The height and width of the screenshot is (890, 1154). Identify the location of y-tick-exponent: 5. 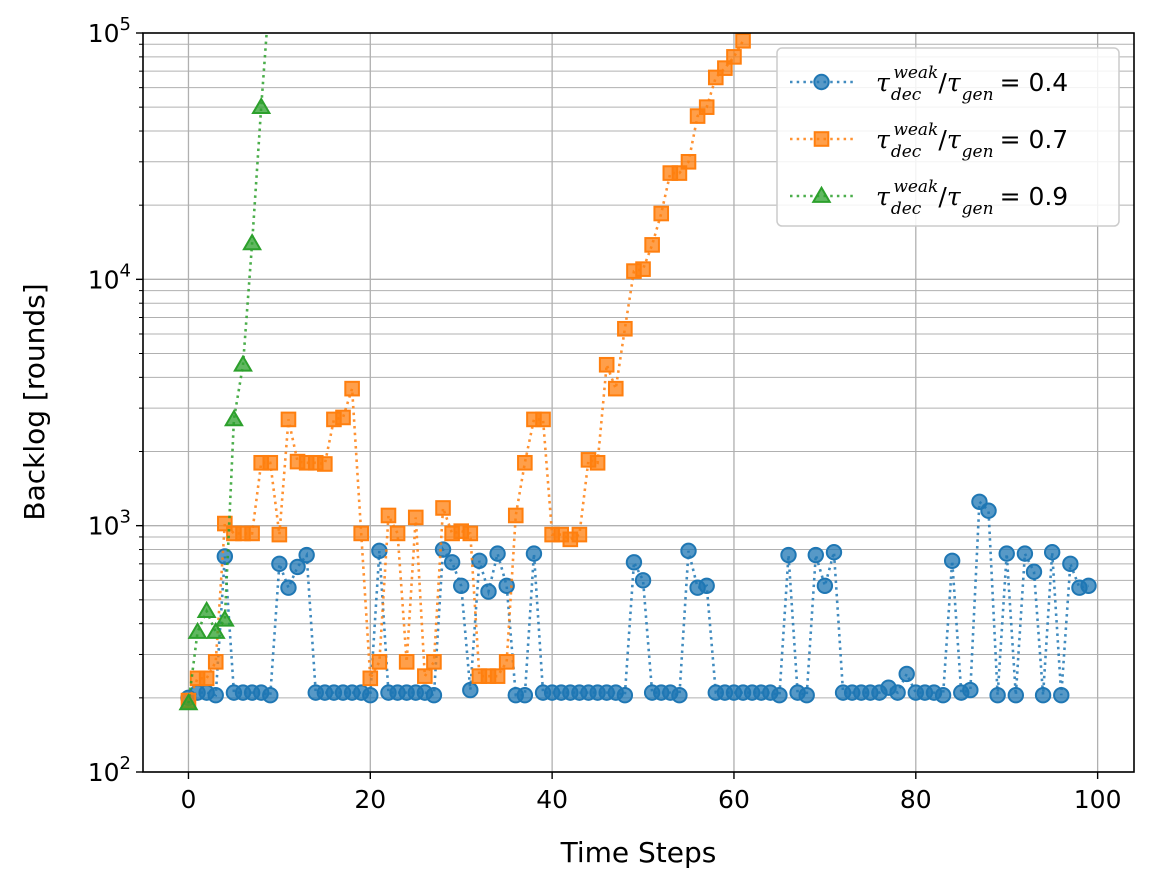
(125, 24).